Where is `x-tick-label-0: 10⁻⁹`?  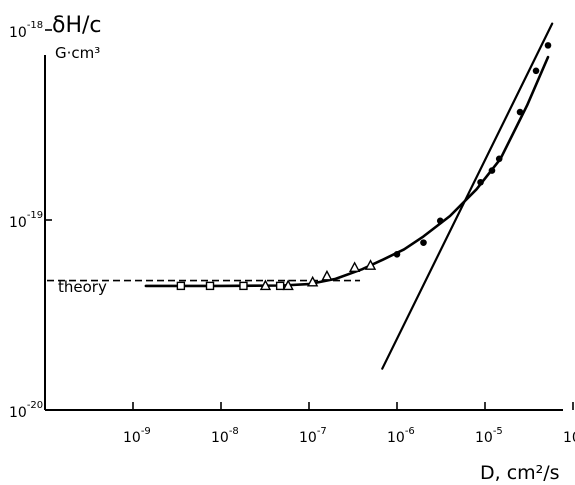 x-tick-label-0: 10⁻⁹ is located at coordinates (137, 436).